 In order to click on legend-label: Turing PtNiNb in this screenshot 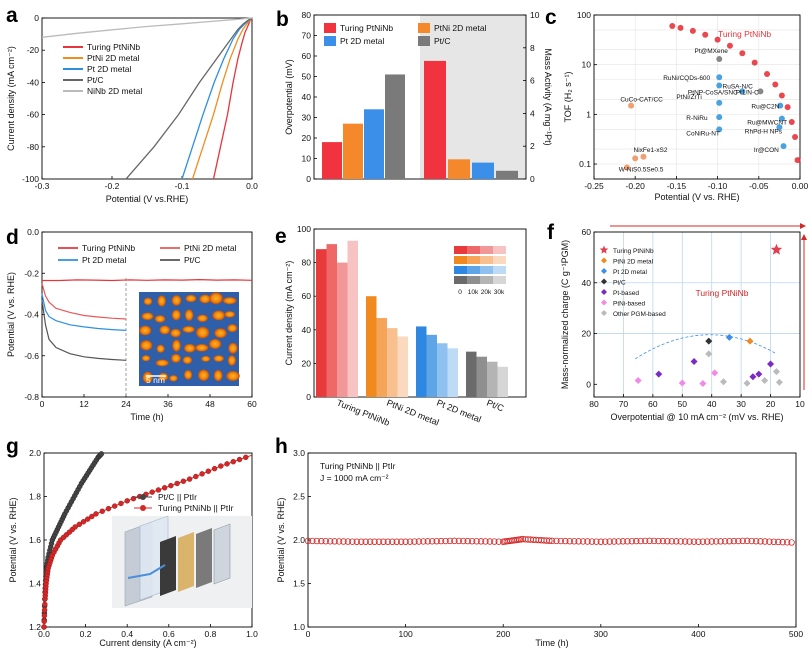, I will do `click(633, 251)`.